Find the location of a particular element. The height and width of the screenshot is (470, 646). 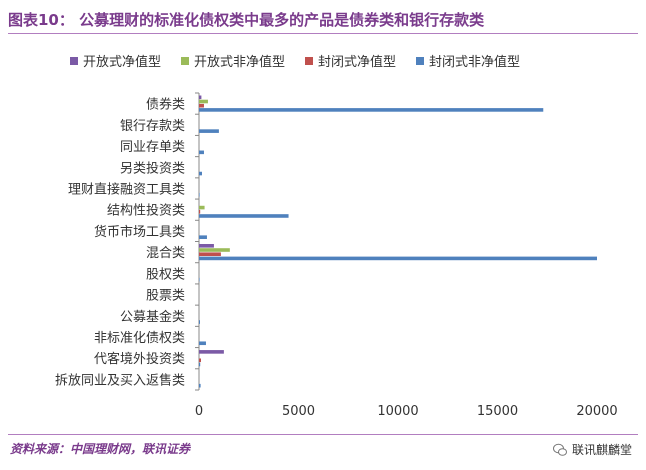

brand: 联讯麒麟堂 is located at coordinates (592, 449).